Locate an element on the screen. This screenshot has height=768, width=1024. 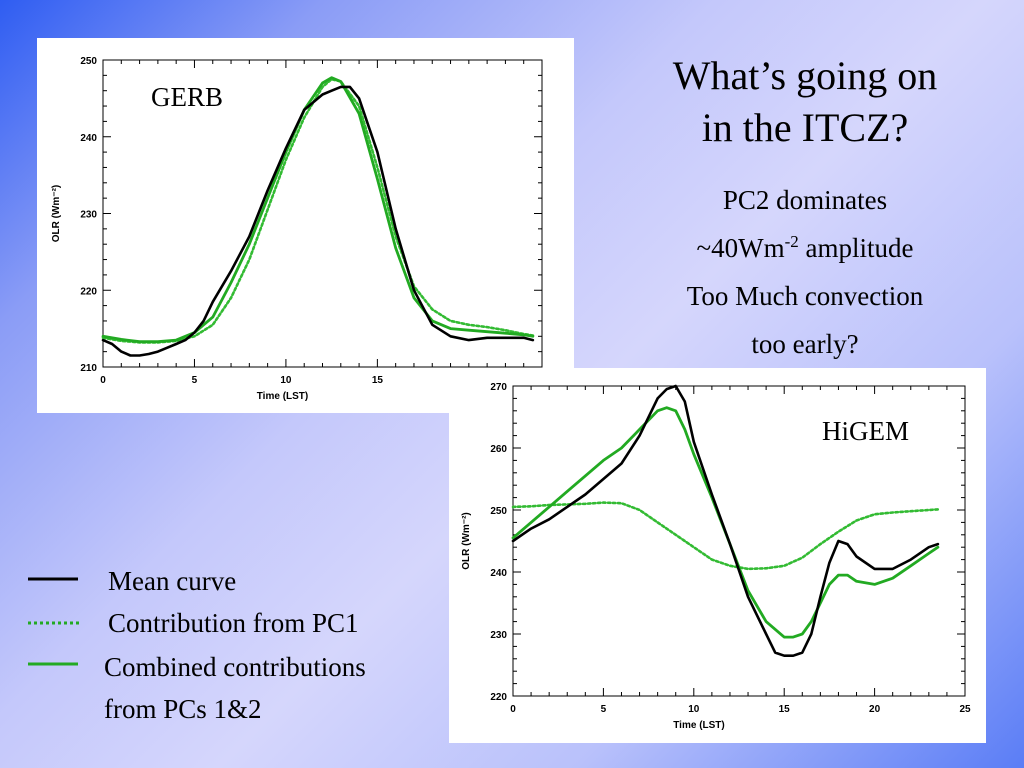
gerb-y-axis-label: OLR (Wm⁻²) is located at coordinates (56, 214).